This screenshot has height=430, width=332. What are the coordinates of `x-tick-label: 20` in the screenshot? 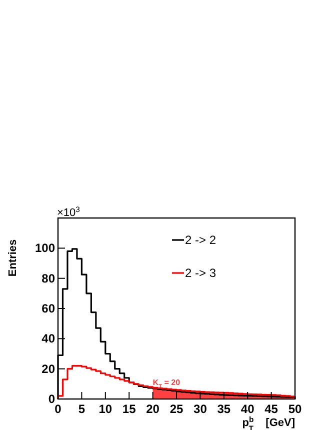 It's located at (153, 409).